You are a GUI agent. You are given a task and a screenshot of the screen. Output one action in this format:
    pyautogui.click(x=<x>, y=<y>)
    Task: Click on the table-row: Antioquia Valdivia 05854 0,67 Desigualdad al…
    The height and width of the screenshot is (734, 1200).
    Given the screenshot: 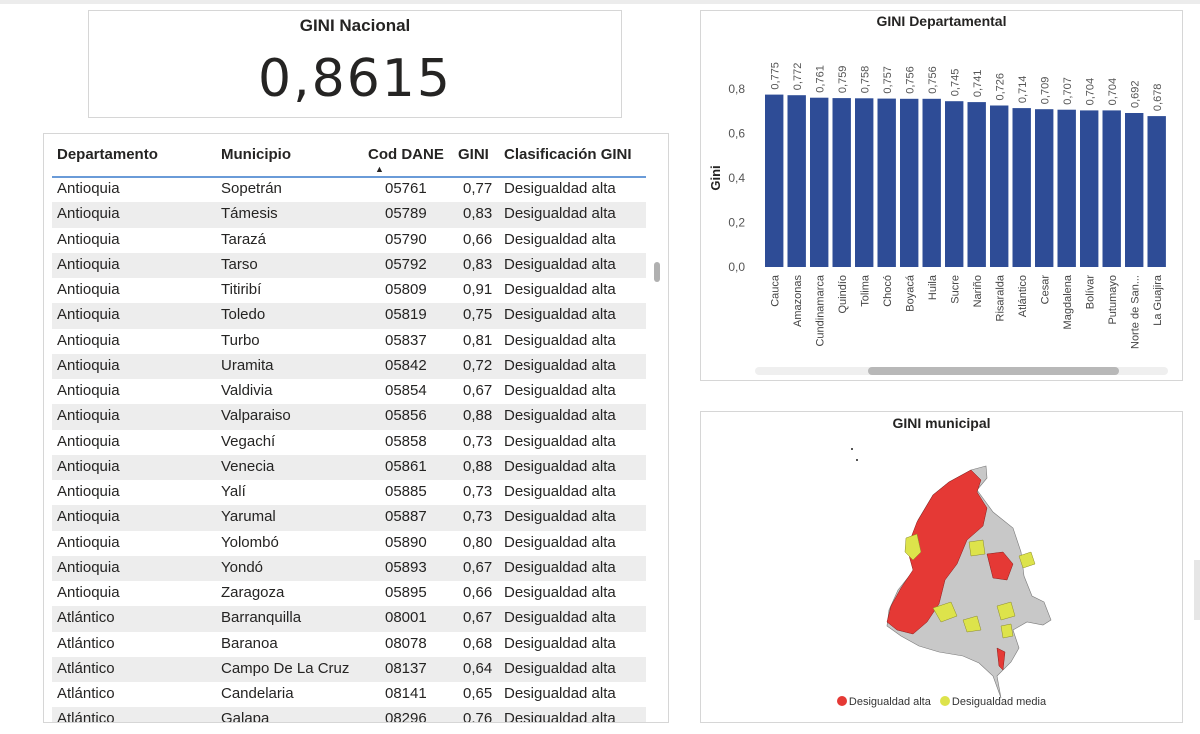 What is the action you would take?
    pyautogui.click(x=349, y=391)
    